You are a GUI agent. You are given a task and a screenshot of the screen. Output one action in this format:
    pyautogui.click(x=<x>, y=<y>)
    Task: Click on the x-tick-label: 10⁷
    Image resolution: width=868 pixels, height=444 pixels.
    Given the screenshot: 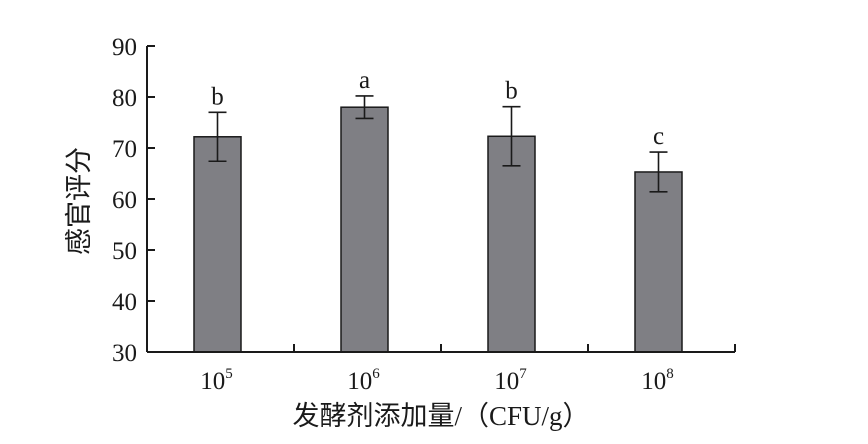 What is the action you would take?
    pyautogui.click(x=510, y=380)
    